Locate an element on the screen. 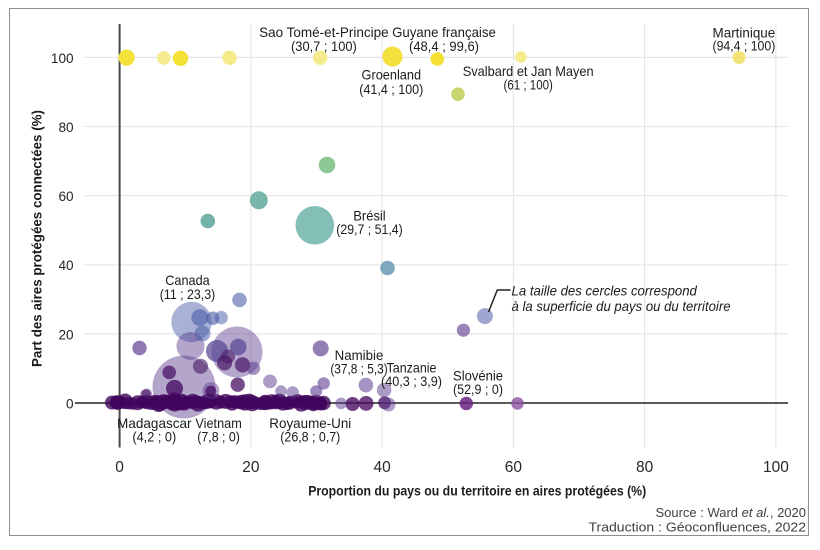 The image size is (820, 550). svg-text: (30,7 ; 100) is located at coordinates (324, 46).